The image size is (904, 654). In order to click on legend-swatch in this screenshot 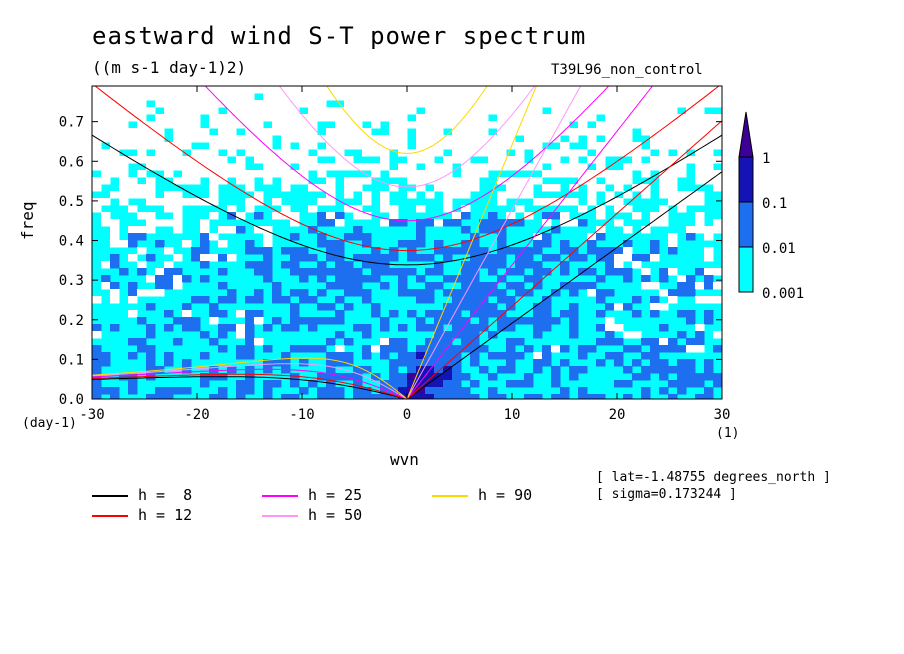, I will do `click(450, 496)`.